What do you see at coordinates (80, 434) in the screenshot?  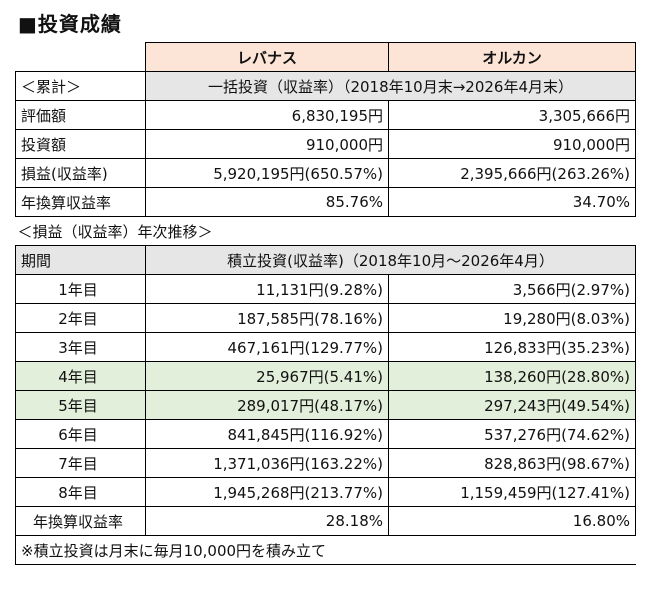 I see `year-label: 6年目` at bounding box center [80, 434].